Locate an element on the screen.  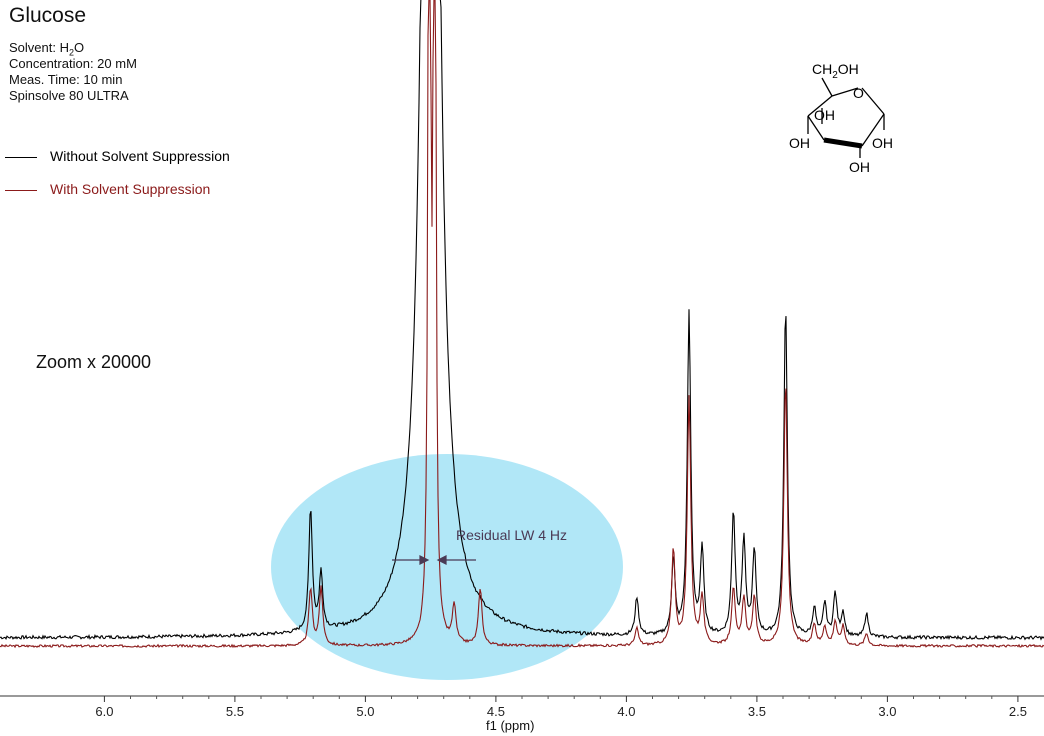
x-tick-label: 5.5 is located at coordinates (235, 711).